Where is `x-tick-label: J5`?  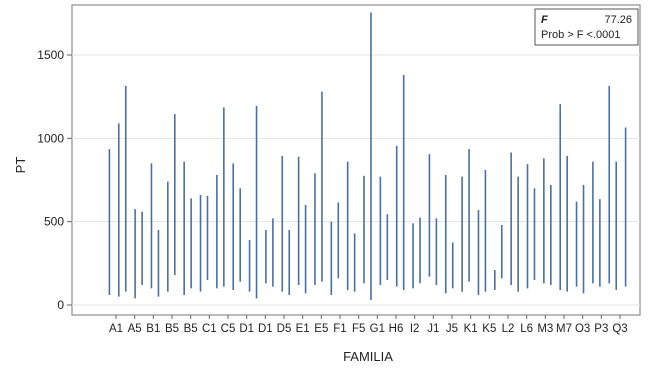 x-tick-label: J5 is located at coordinates (452, 329).